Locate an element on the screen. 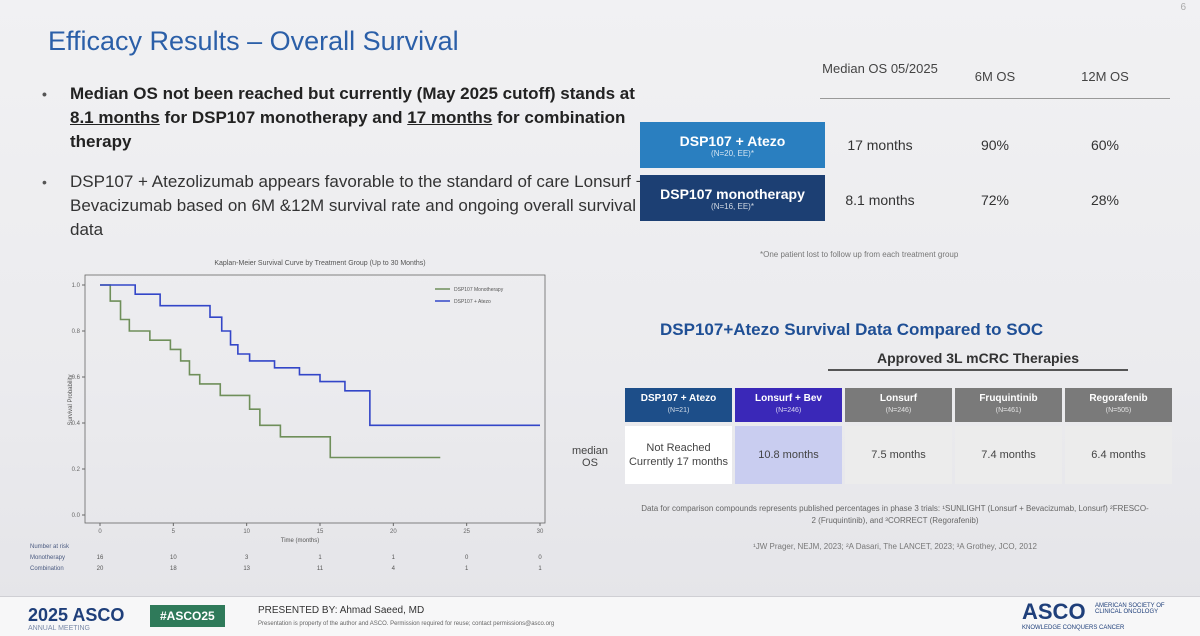 Image resolution: width=1200 pixels, height=636 pixels. table-cell: 8.1 months is located at coordinates (880, 200).